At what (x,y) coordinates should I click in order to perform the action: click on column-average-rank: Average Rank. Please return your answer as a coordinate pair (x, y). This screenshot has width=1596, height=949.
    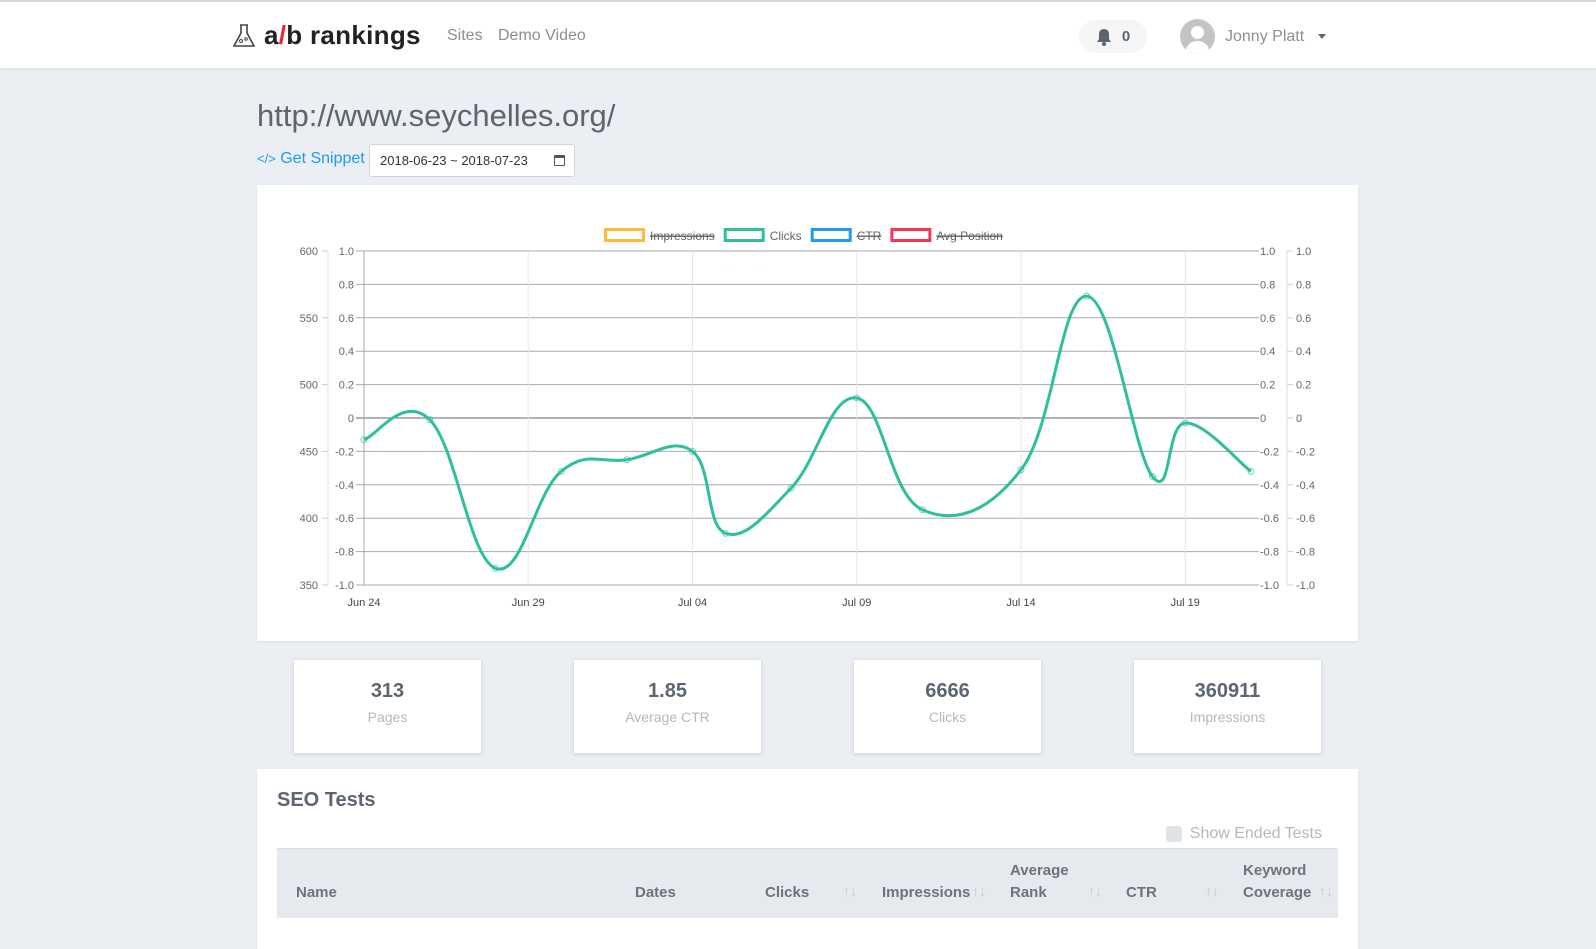
    Looking at the image, I should click on (1039, 881).